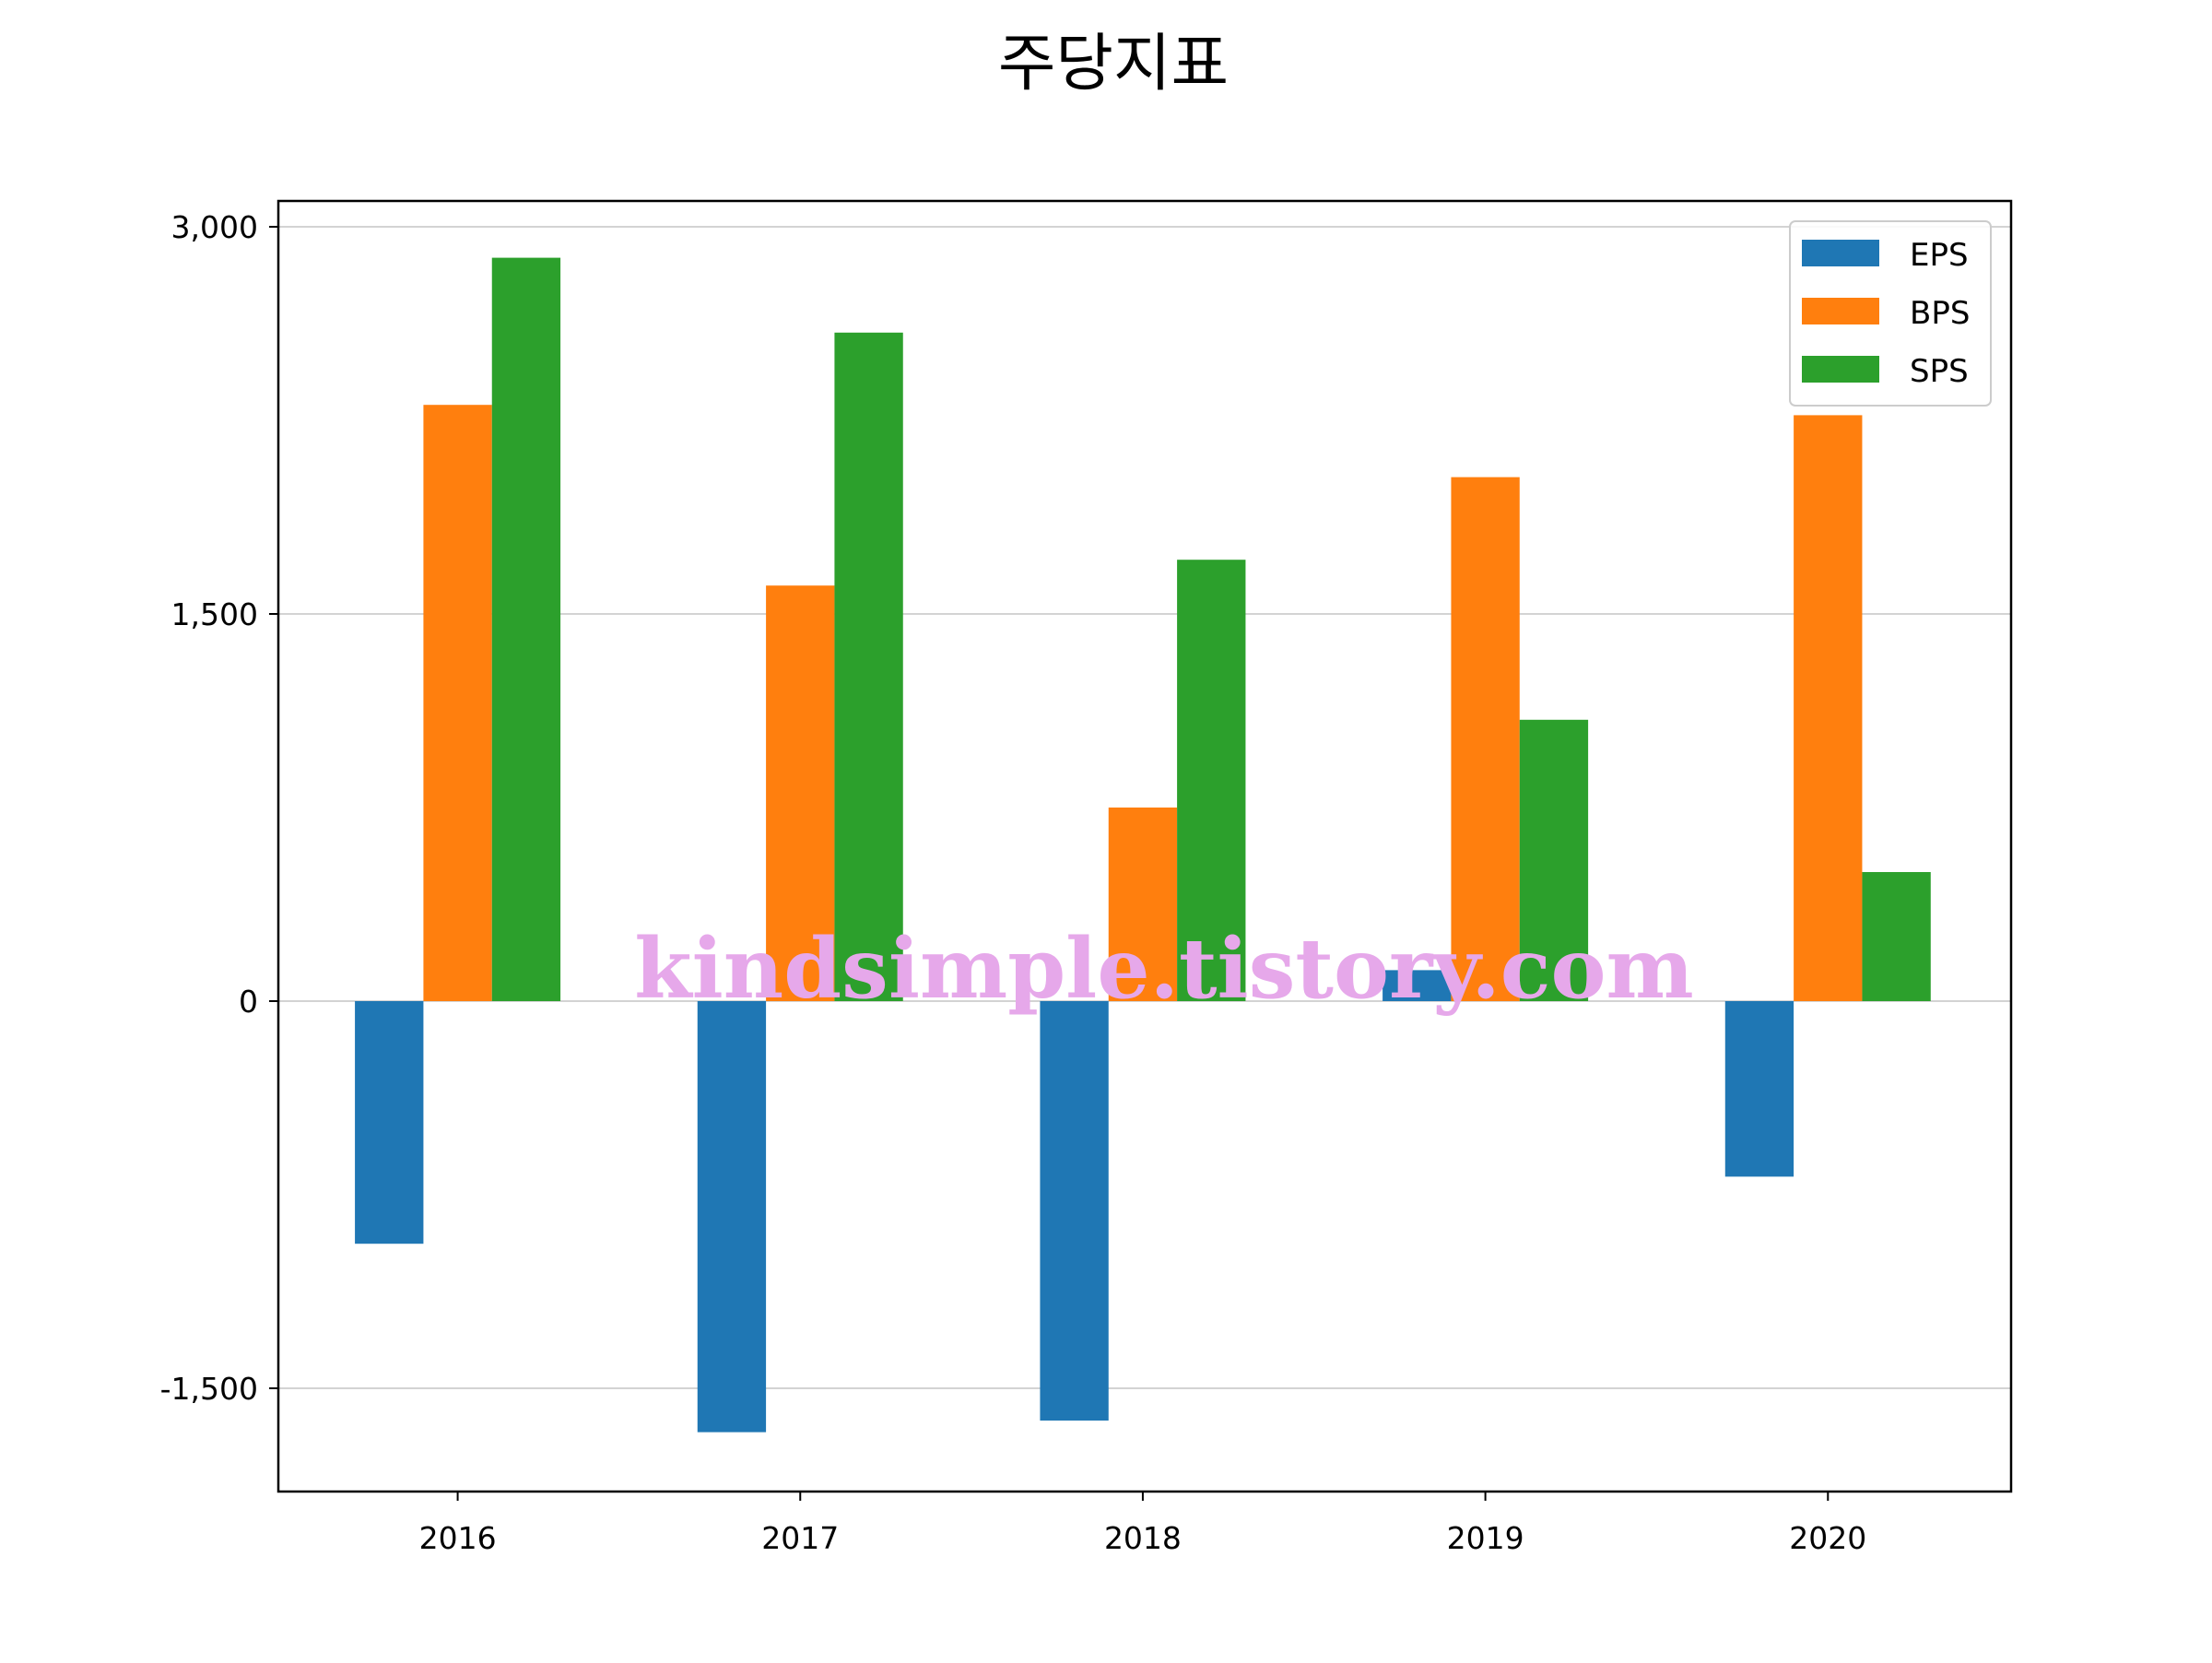 This screenshot has width=2212, height=1663. I want to click on legend-swatch-sps, so click(1840, 369).